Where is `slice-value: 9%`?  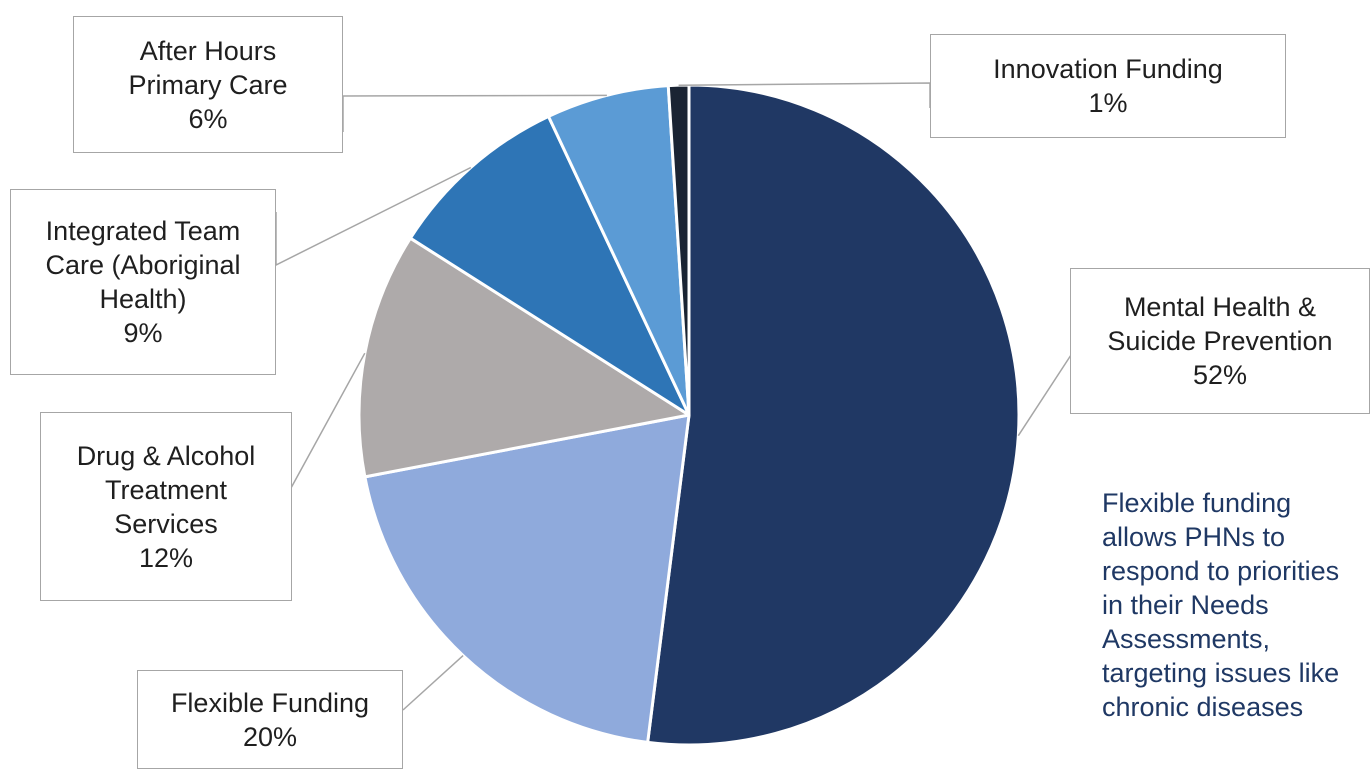 slice-value: 9% is located at coordinates (143, 333).